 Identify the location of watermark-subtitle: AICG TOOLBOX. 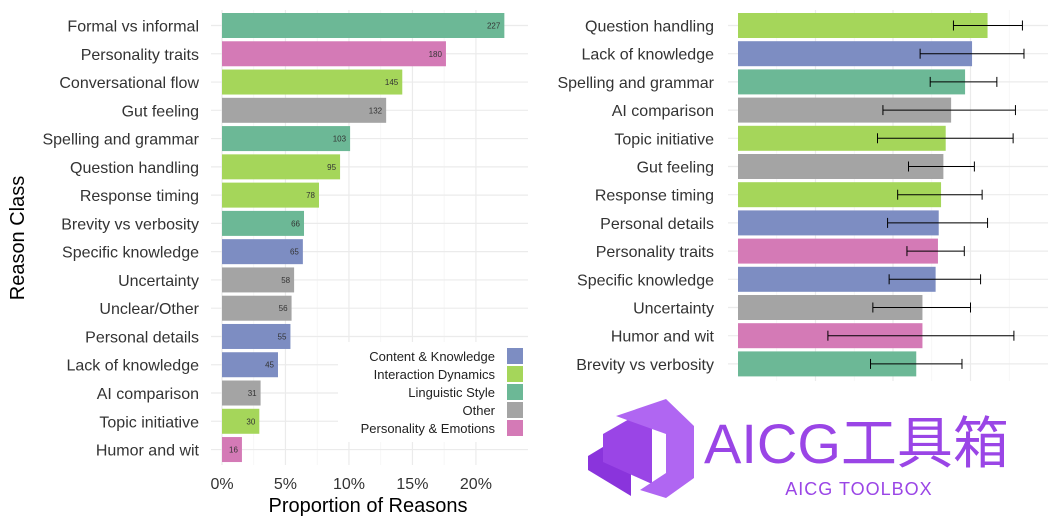
(858, 489).